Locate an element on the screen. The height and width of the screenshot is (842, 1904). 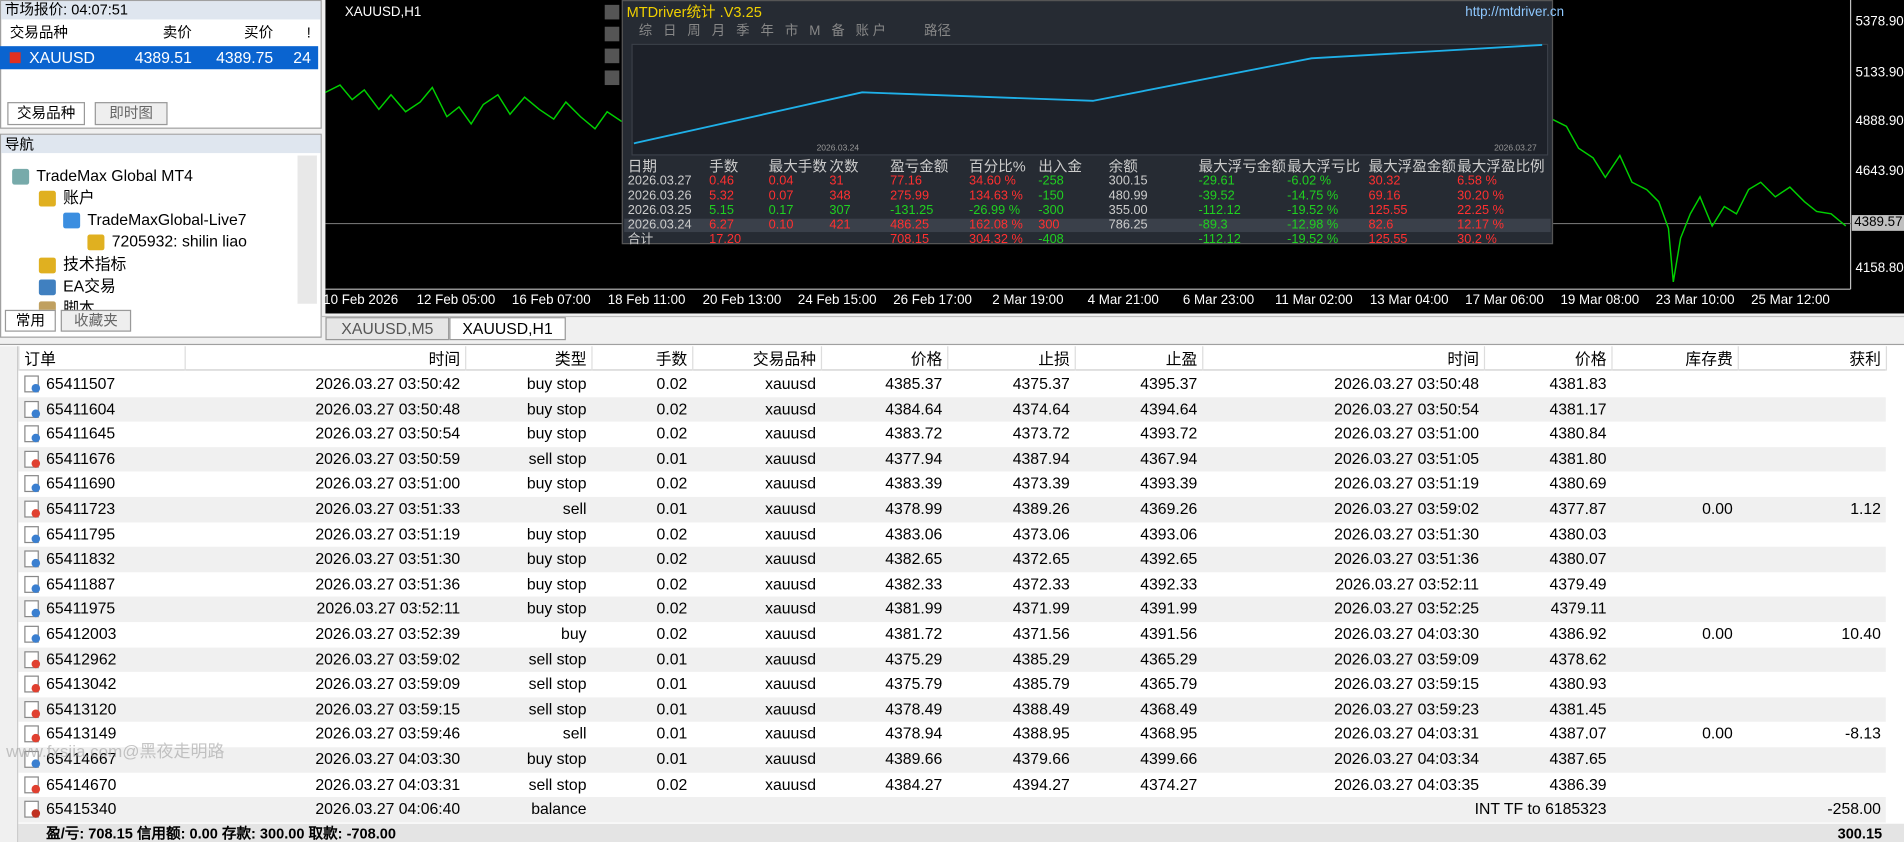
tree-item: EA交易 is located at coordinates (89, 286).